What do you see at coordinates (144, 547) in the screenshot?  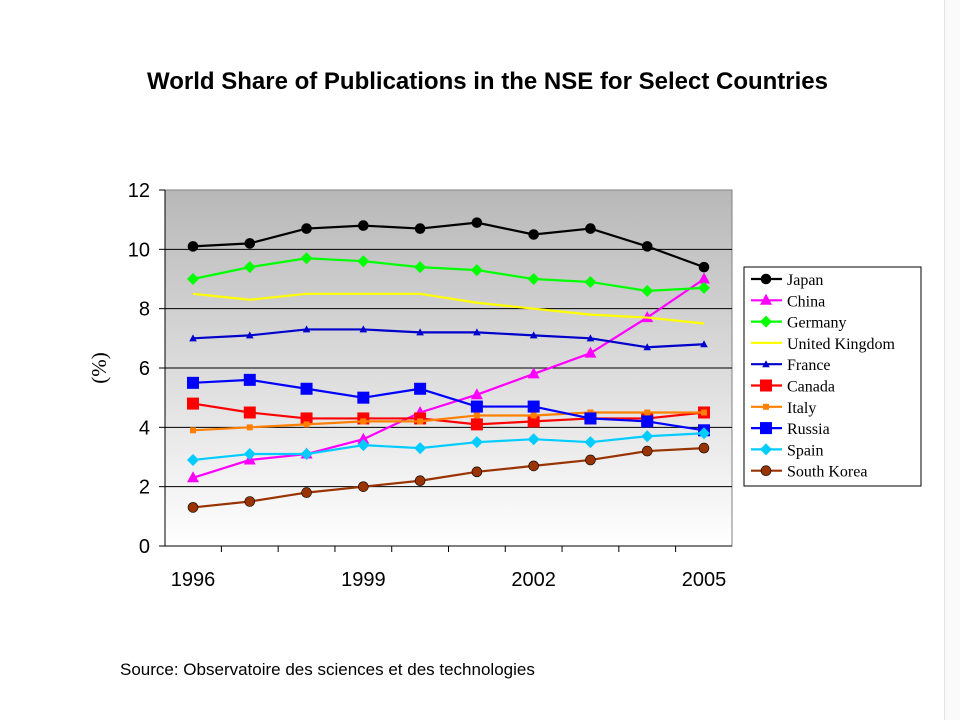 I see `y-tick-label: 0` at bounding box center [144, 547].